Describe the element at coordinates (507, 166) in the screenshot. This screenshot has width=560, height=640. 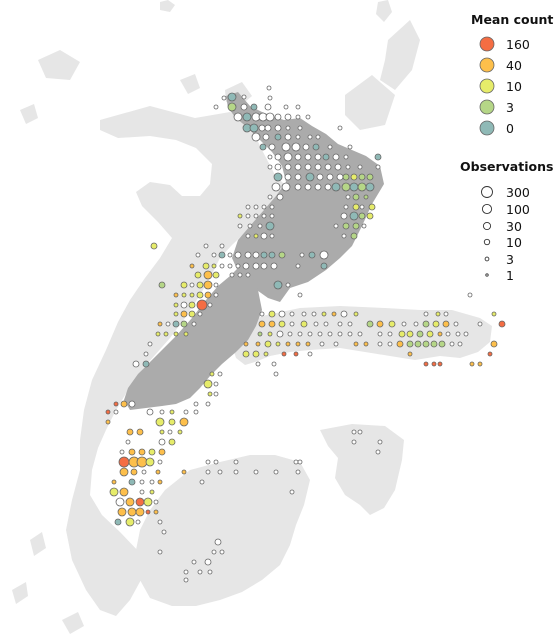
I see `legend-observations-title: Observations` at that location.